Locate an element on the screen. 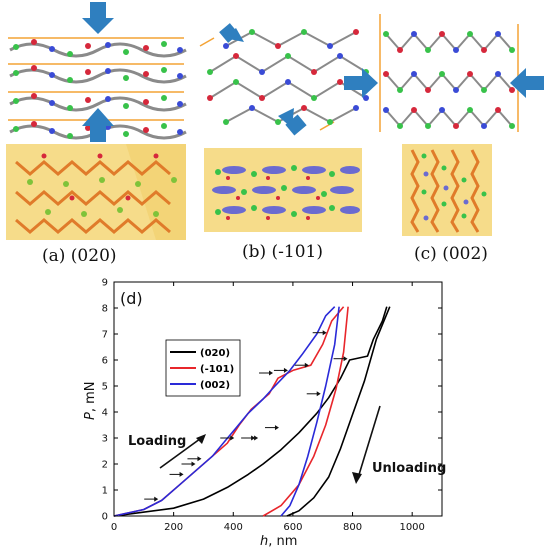 This screenshot has height=550, width=550. left-arrow-icon is located at coordinates (527, 83).